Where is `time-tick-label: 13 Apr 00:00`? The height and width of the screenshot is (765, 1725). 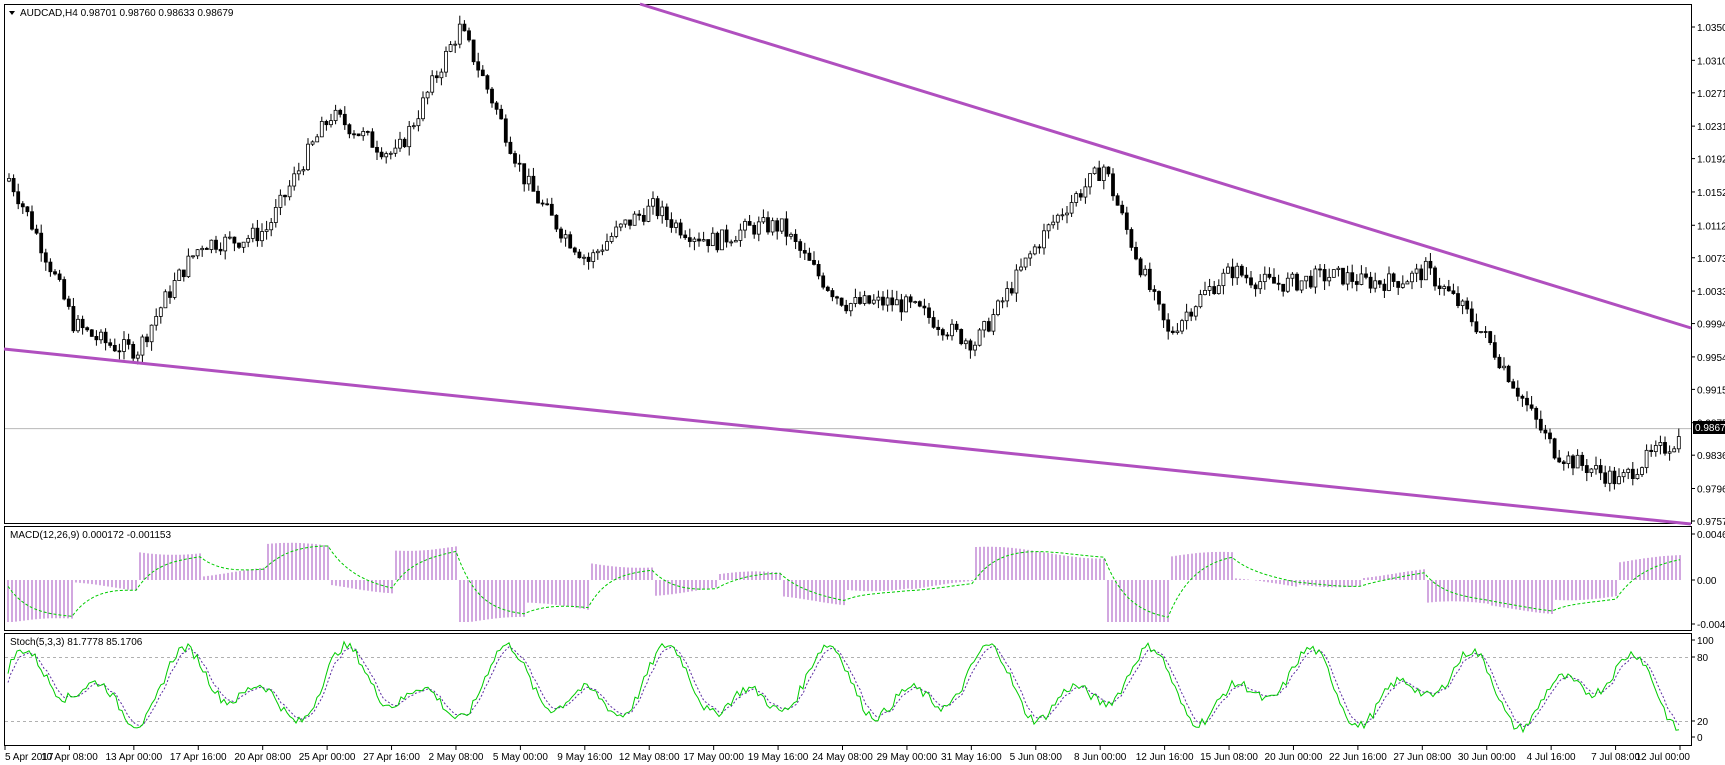 time-tick-label: 13 Apr 00:00 is located at coordinates (133, 757).